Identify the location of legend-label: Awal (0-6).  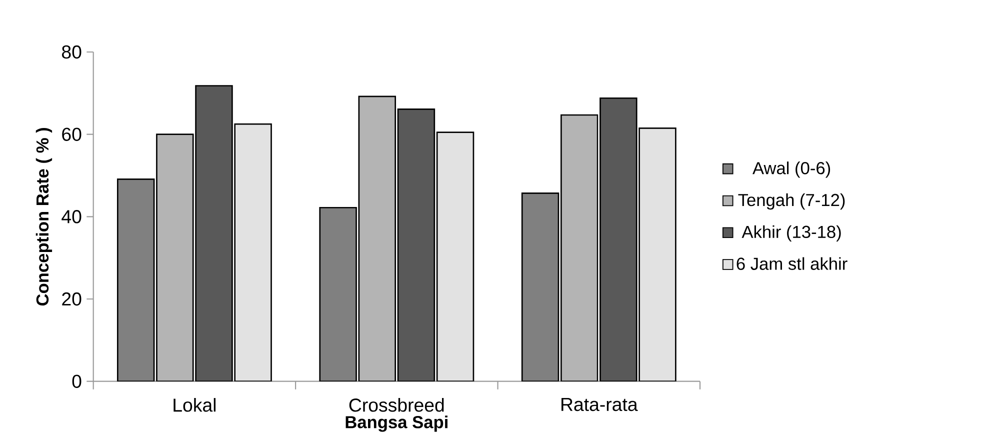
(791, 169).